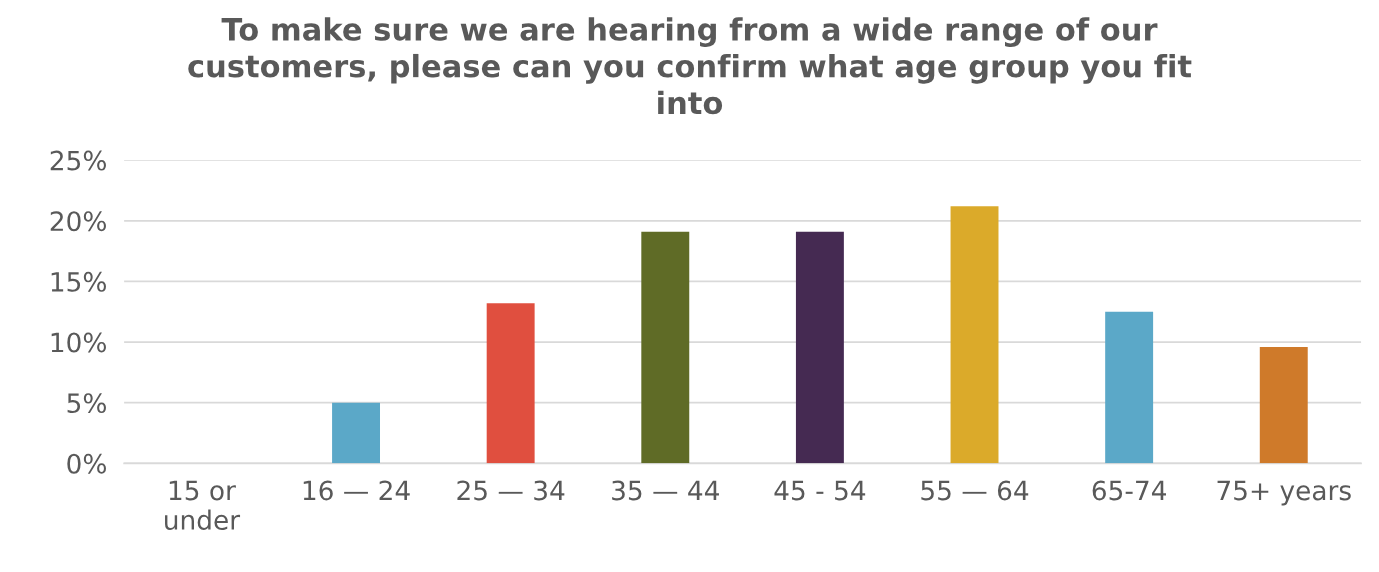 This screenshot has width=1379, height=572. What do you see at coordinates (356, 490) in the screenshot?
I see `x-tick-label: 16 — 24` at bounding box center [356, 490].